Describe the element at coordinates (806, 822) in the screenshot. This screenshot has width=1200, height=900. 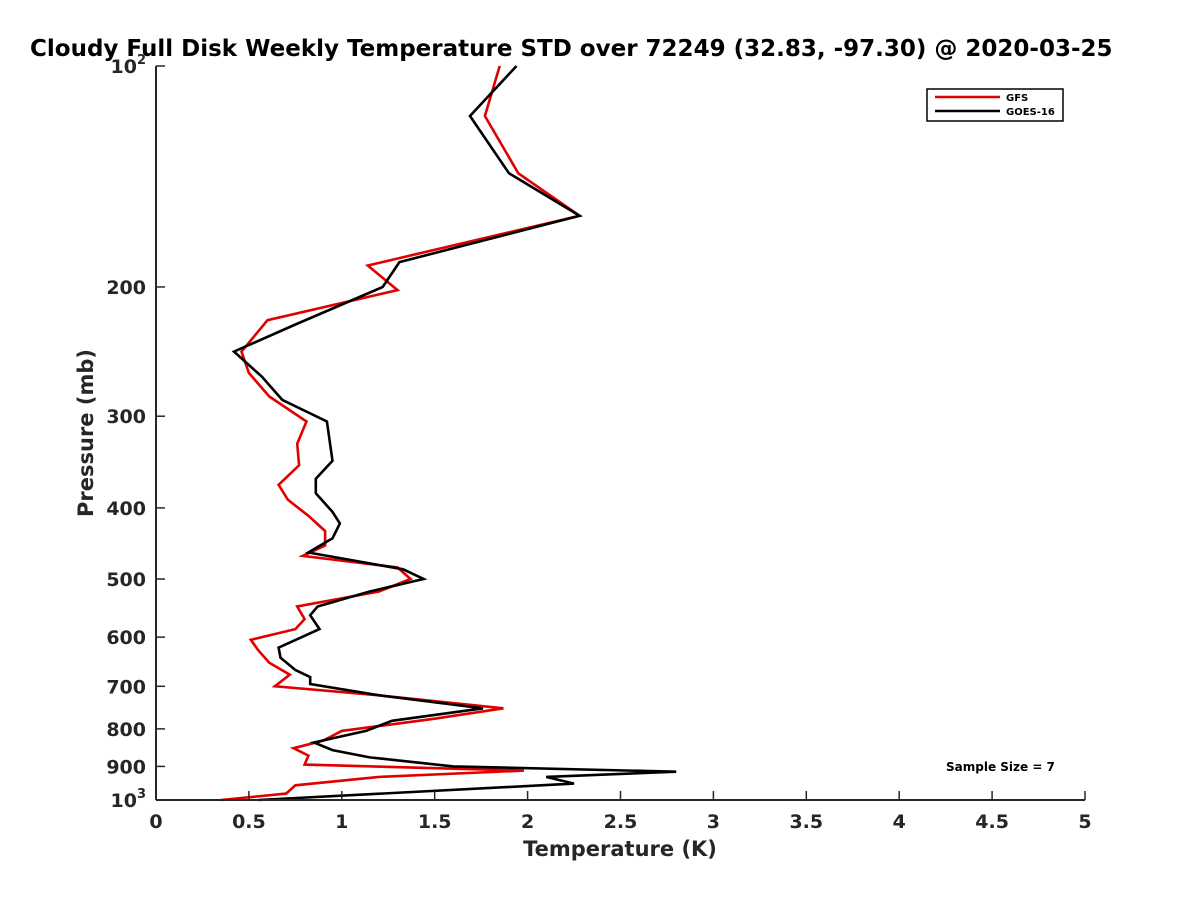
I see `x-tick-label: 3.5` at that location.